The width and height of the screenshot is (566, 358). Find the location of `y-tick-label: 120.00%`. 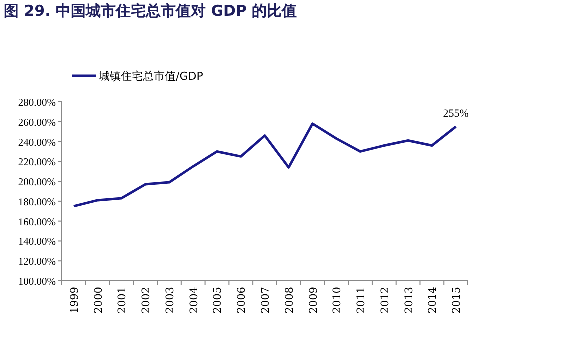

y-tick-label: 120.00% is located at coordinates (37, 262).